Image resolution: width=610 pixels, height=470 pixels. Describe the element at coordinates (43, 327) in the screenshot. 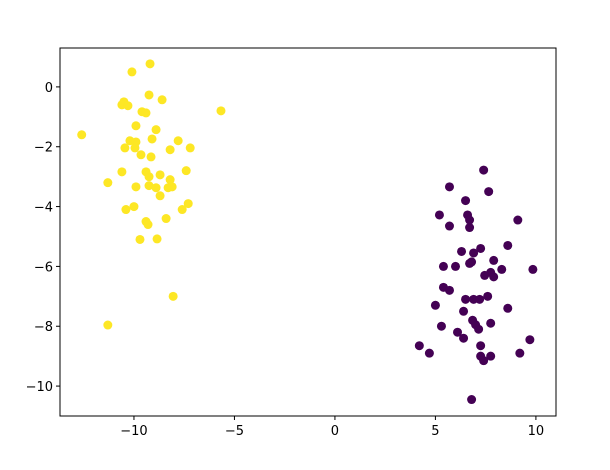

I see `y-tick-label: −8` at that location.